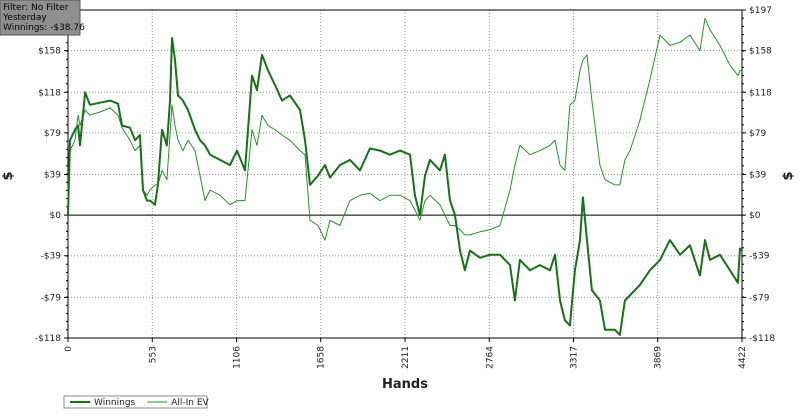 This screenshot has height=419, width=800. Describe the element at coordinates (760, 93) in the screenshot. I see `y2-tick-label: $118` at that location.